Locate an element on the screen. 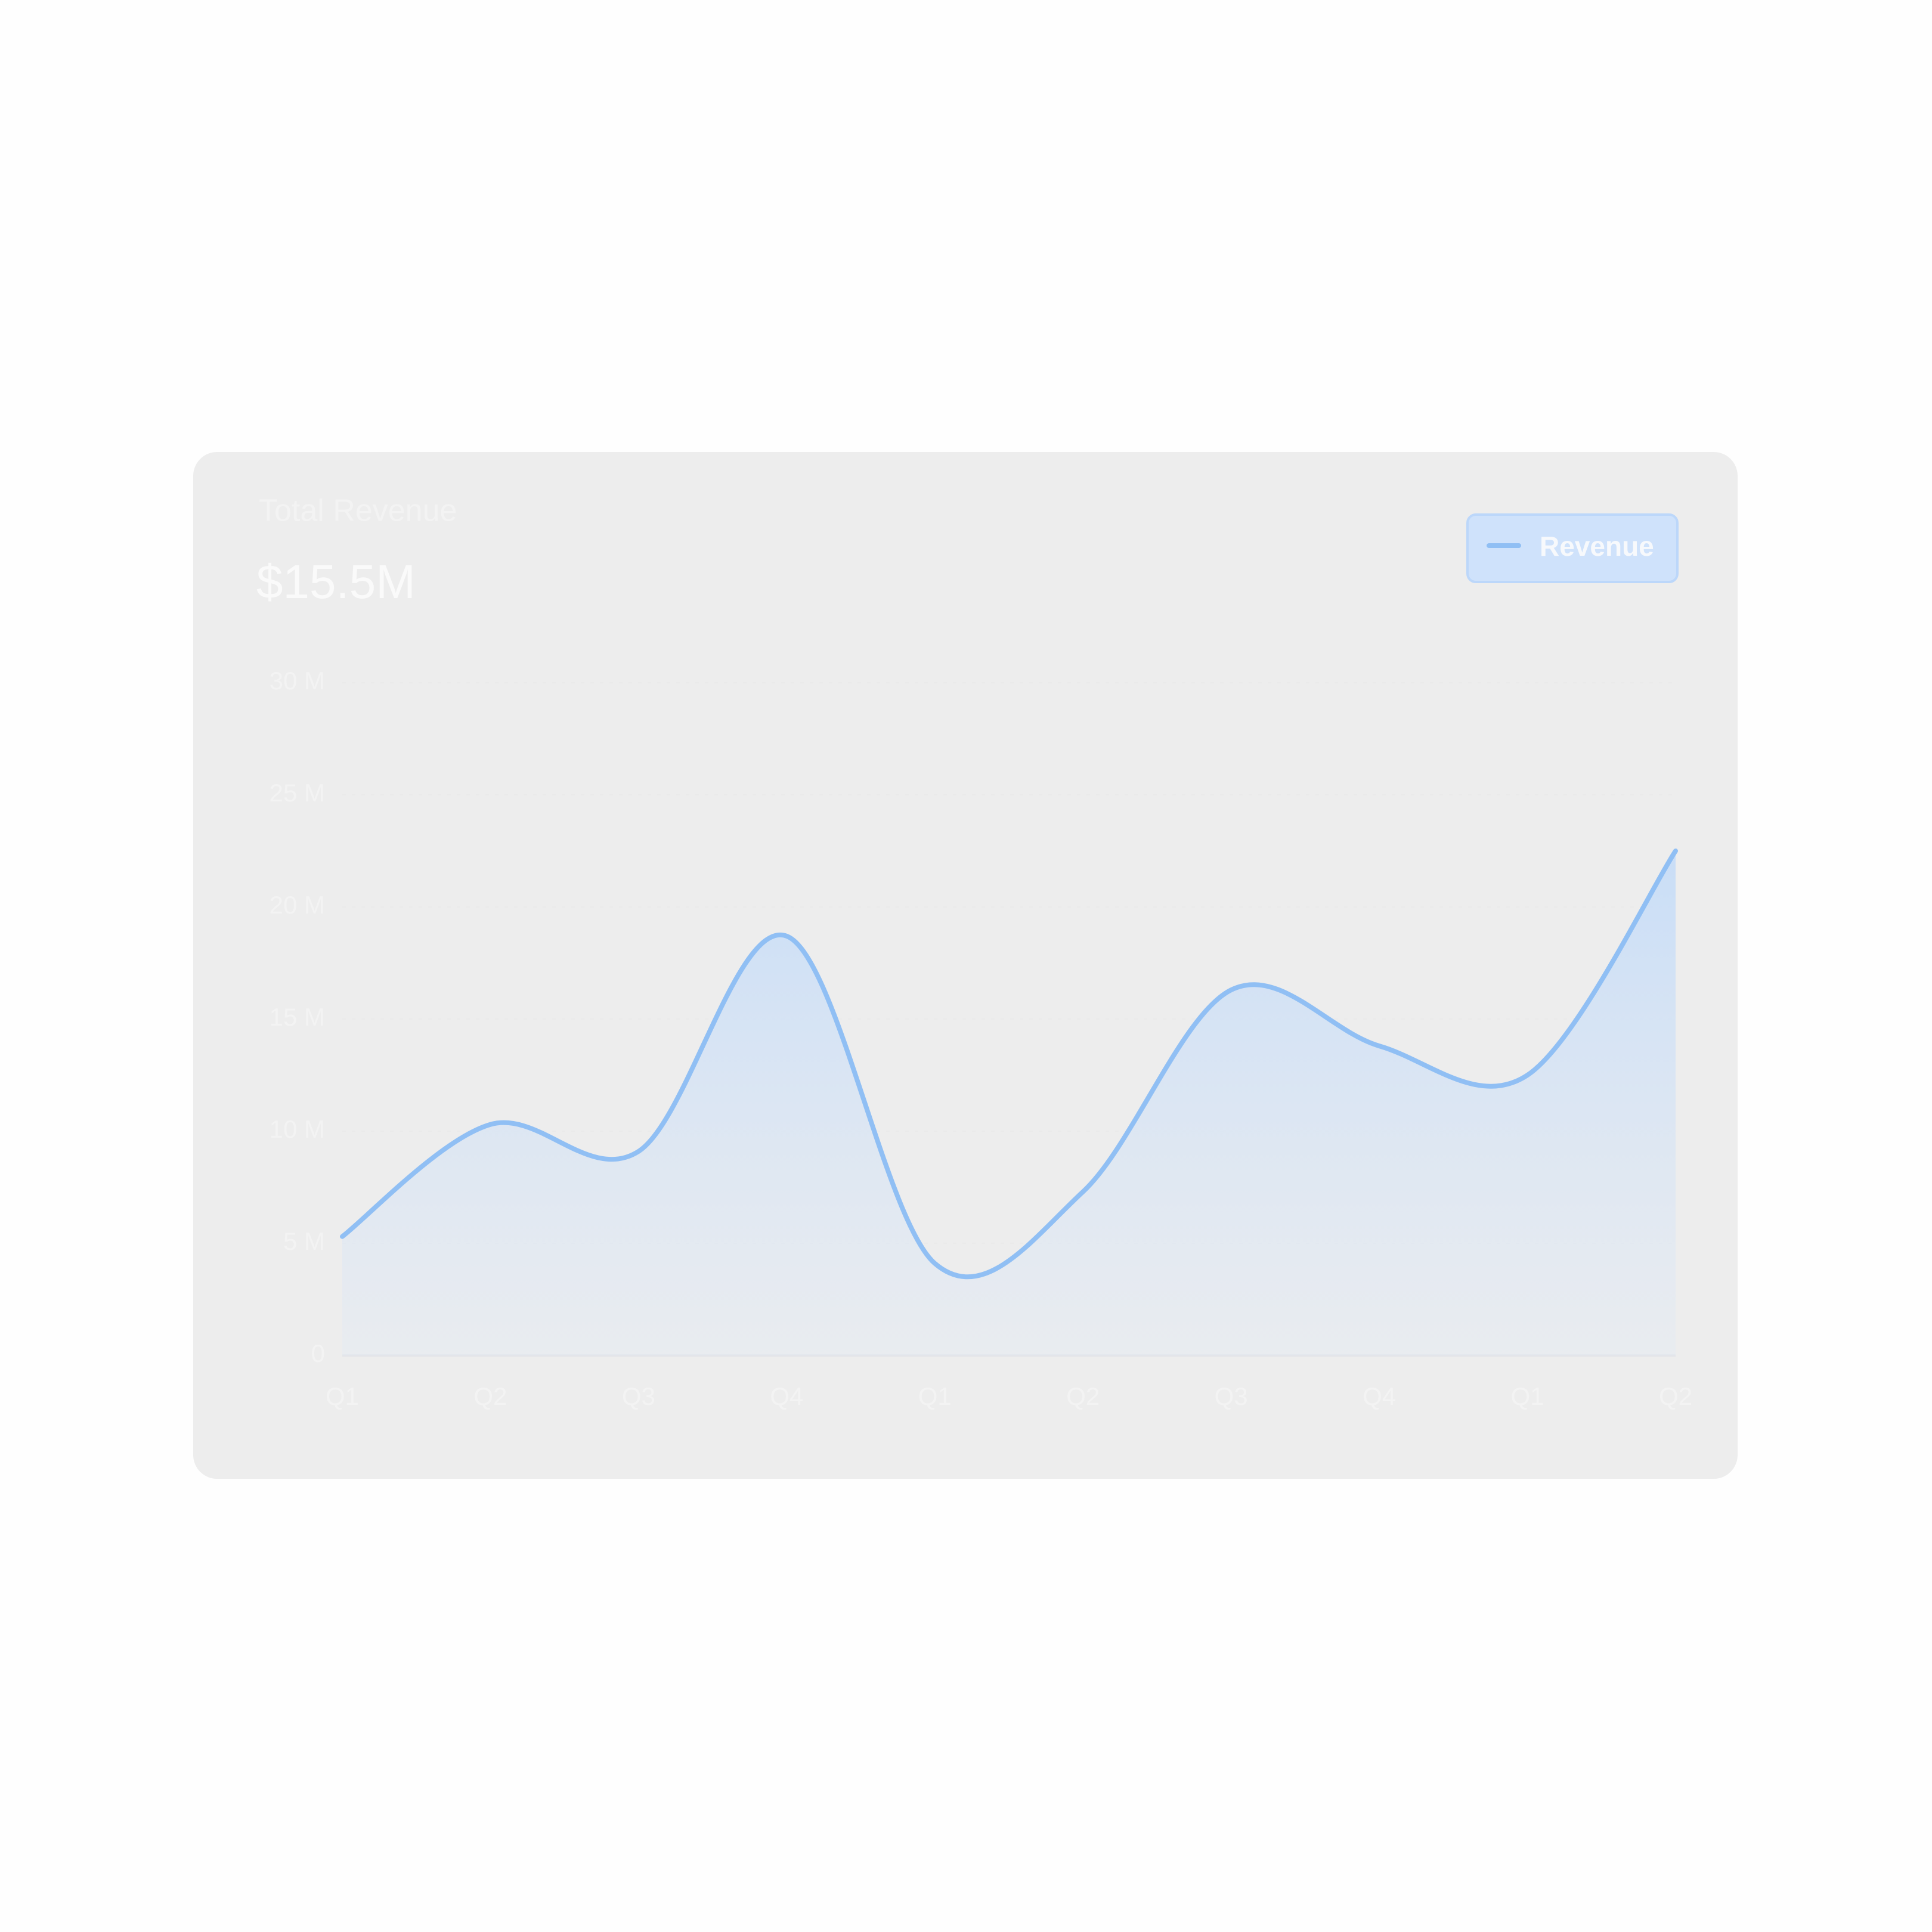 This screenshot has width=1932, height=1932. y-tick-label: 15 M is located at coordinates (297, 1017).